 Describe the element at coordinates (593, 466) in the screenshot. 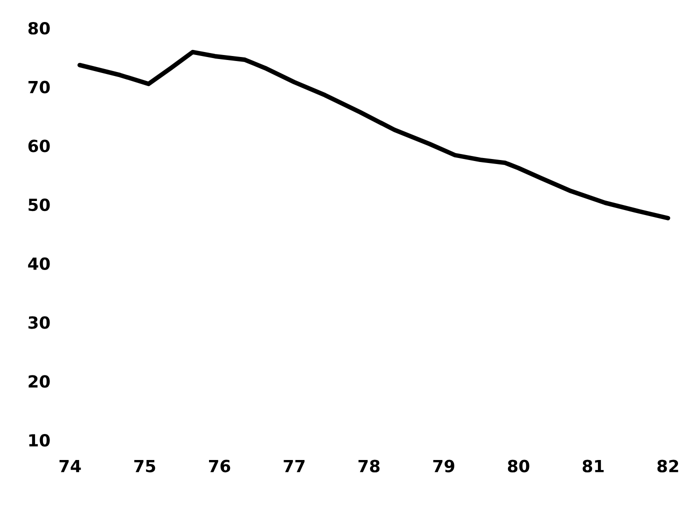

I see `x-tick-label: 81` at that location.